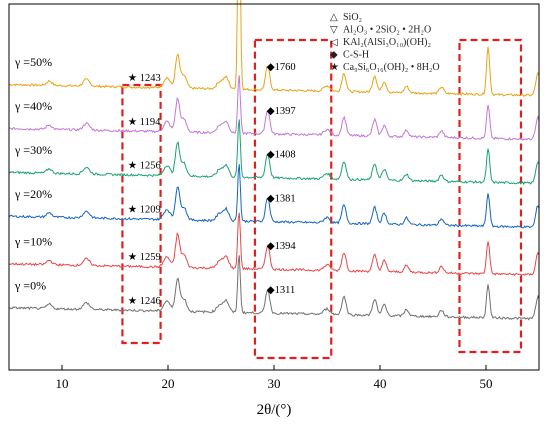 The image size is (550, 429). Describe the element at coordinates (144, 210) in the screenshot. I see `annotation-label: ★ 1209` at that location.